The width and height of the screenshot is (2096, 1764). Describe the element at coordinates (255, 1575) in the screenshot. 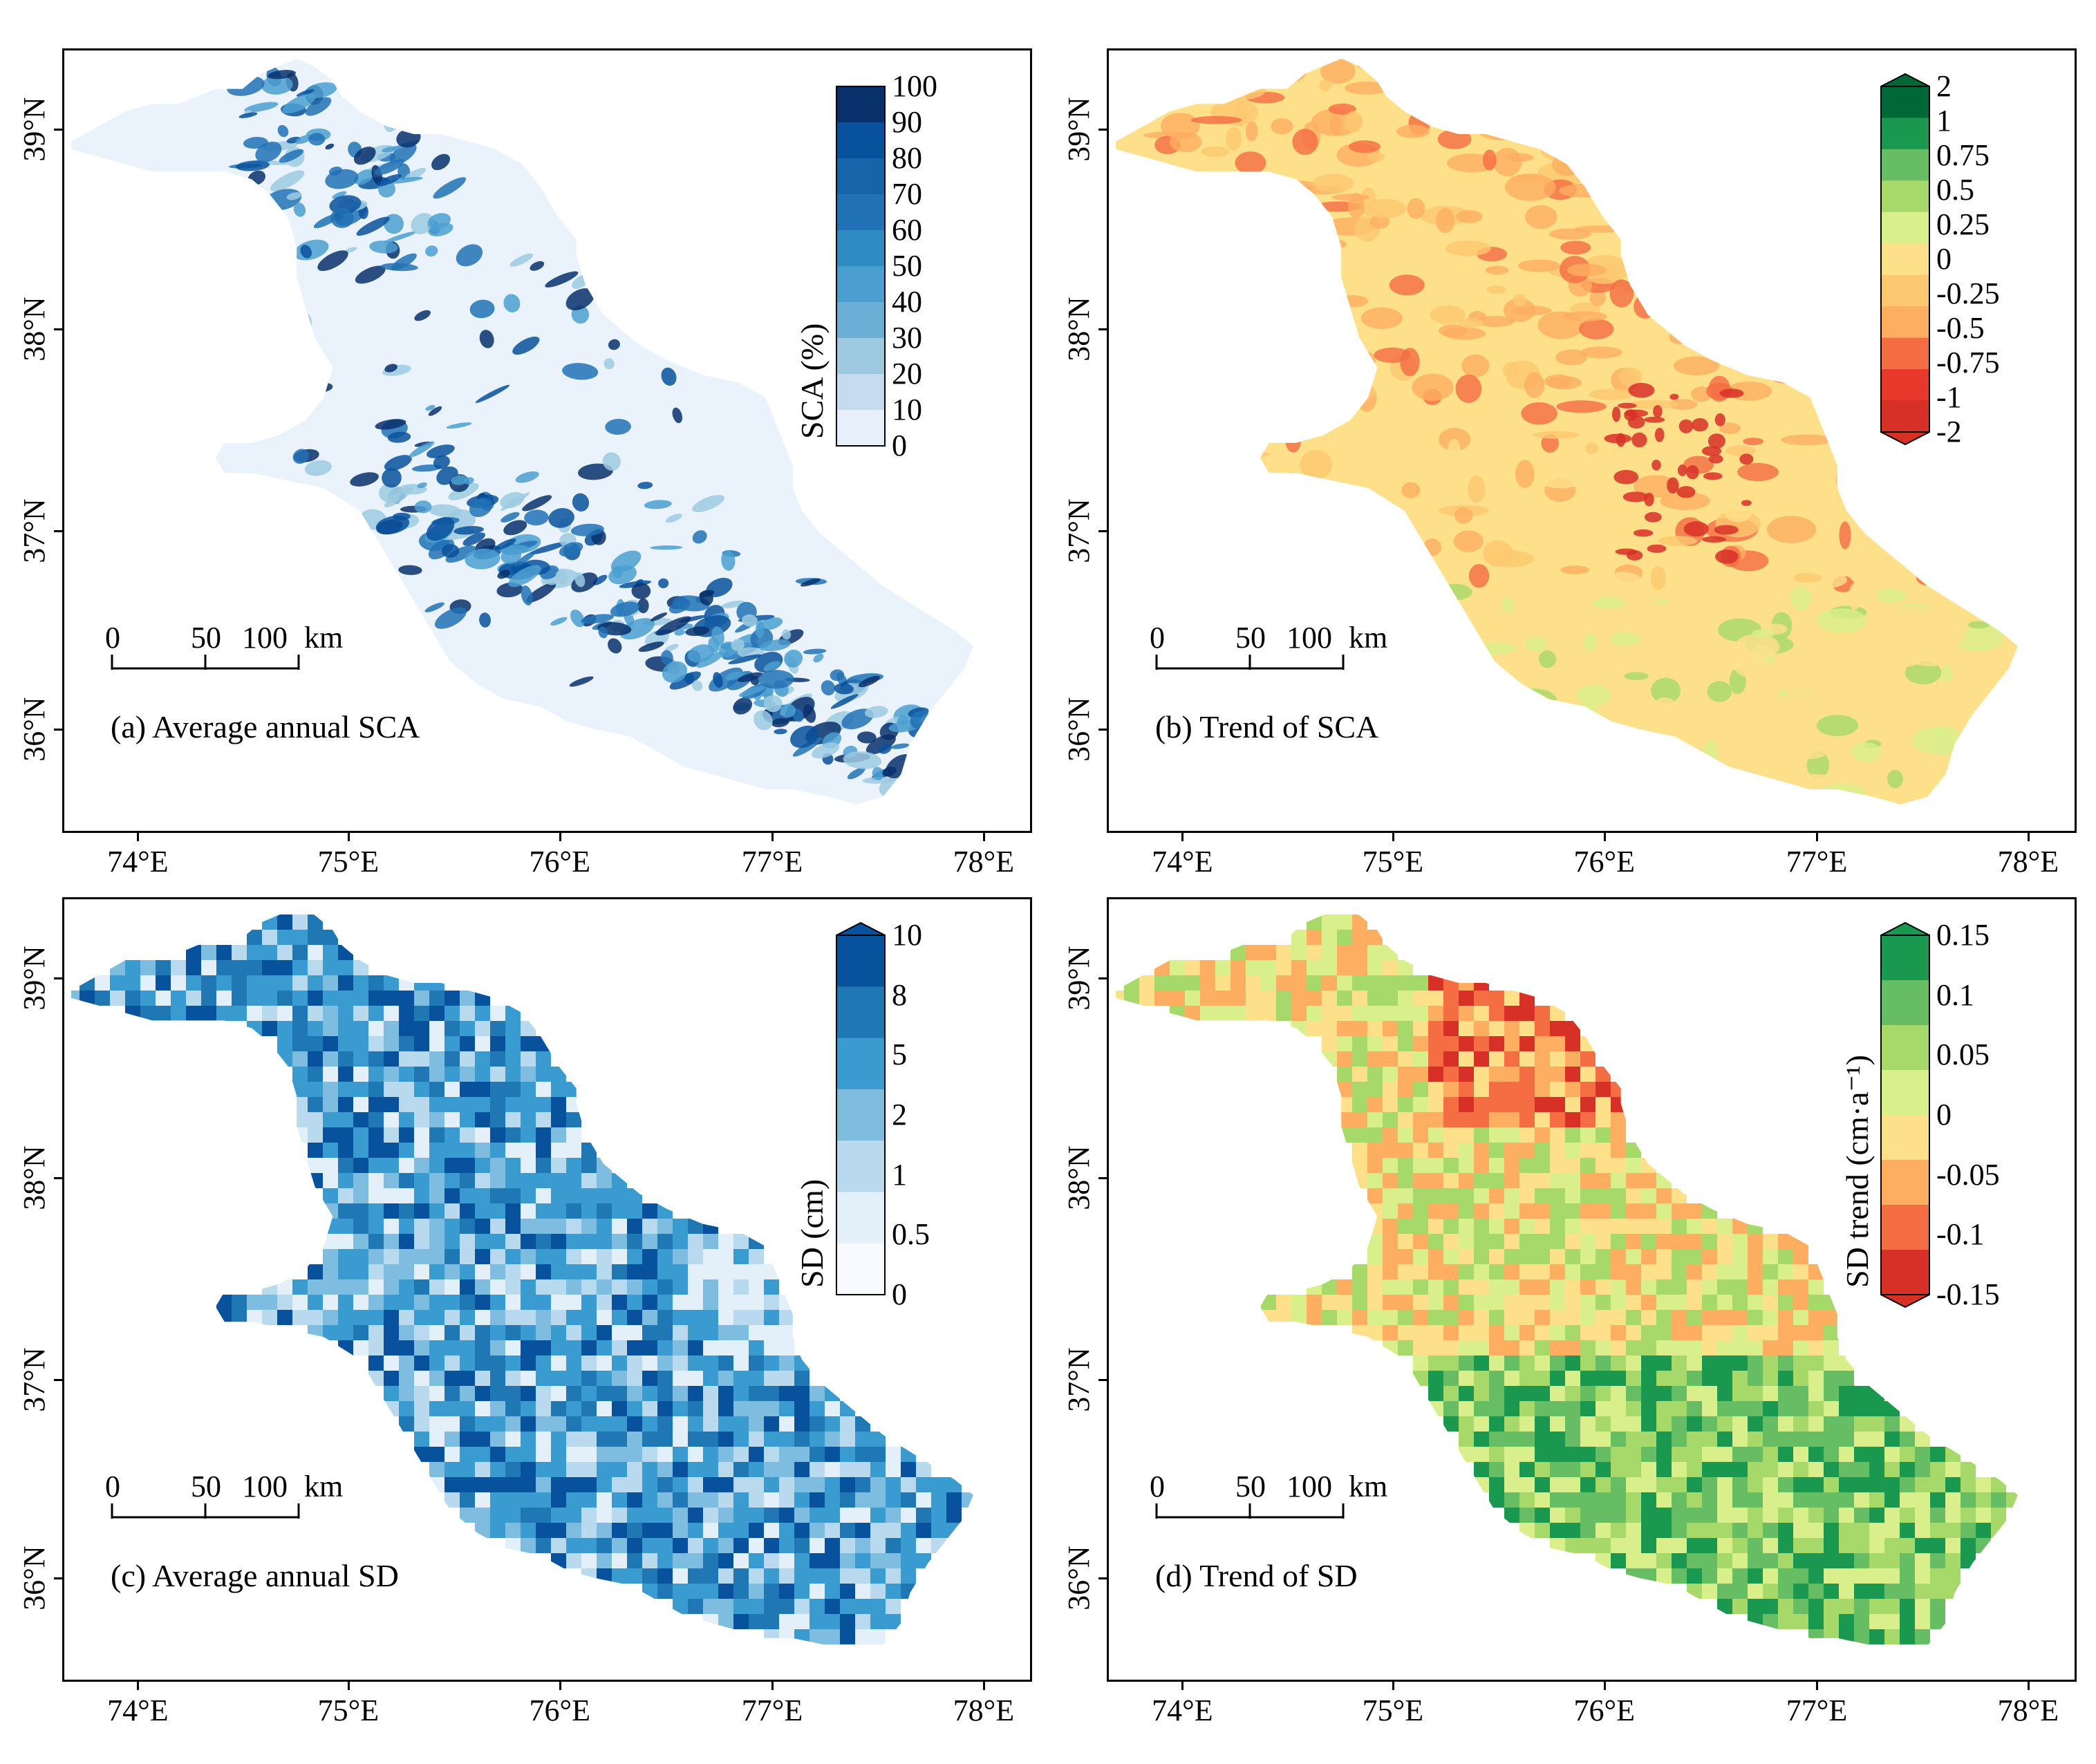

I see `panel-caption: (c) Average annual SD` at that location.